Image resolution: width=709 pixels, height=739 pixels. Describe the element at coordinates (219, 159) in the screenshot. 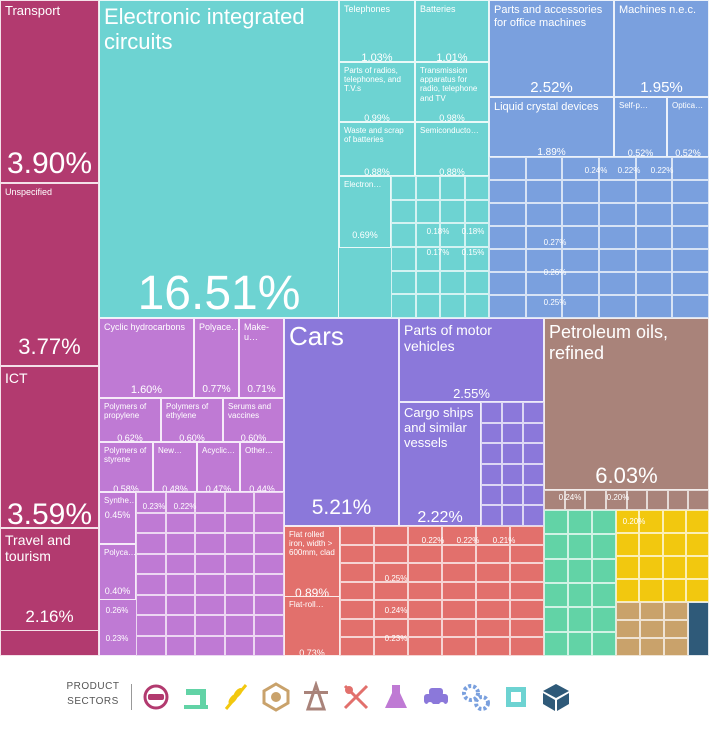

I see `tile-eic: Electronic integrated circuits 16.51%` at that location.